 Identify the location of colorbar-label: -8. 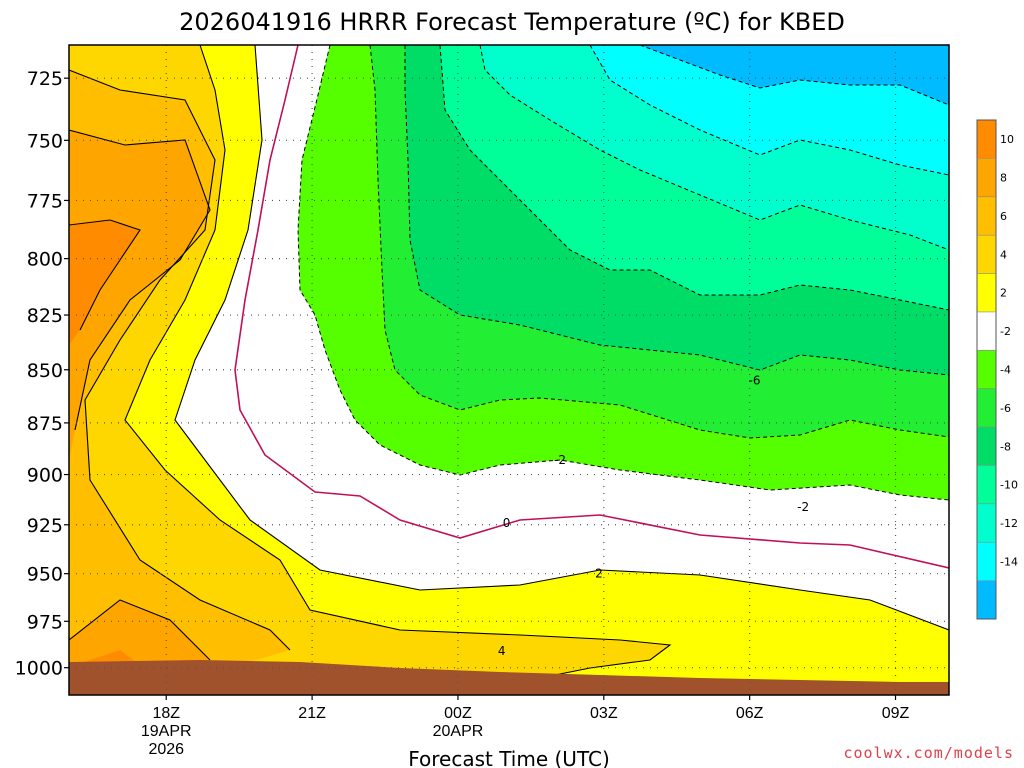
(1005, 446).